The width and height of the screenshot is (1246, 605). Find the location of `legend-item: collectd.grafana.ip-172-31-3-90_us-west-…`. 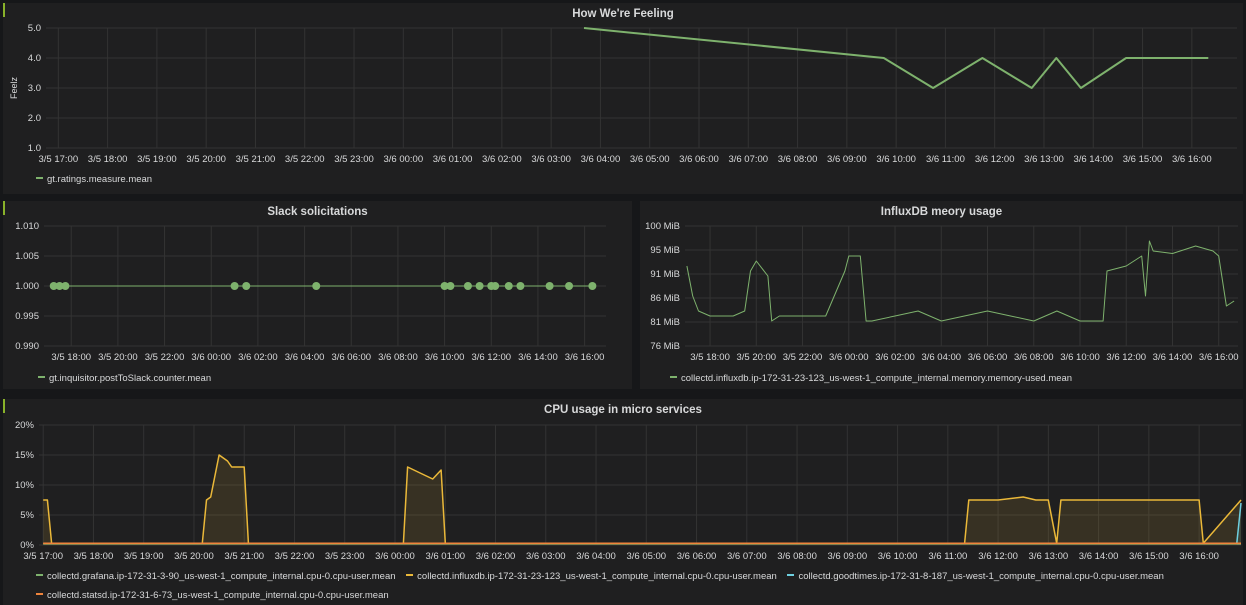

legend-item: collectd.grafana.ip-172-31-3-90_us-west-… is located at coordinates (216, 576).